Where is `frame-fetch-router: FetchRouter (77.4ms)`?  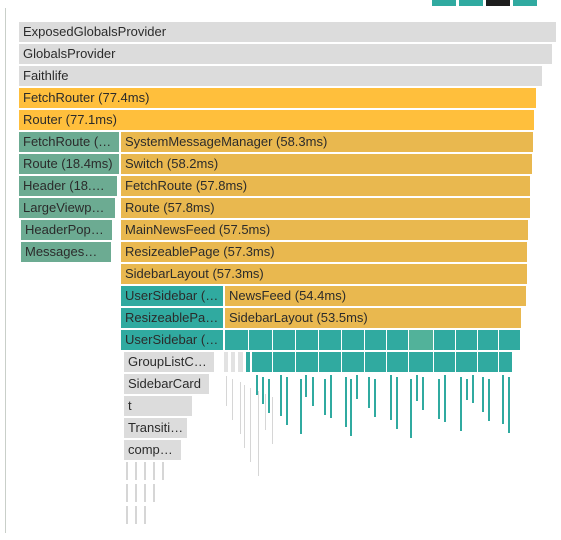
frame-fetch-router: FetchRouter (77.4ms) is located at coordinates (278, 98).